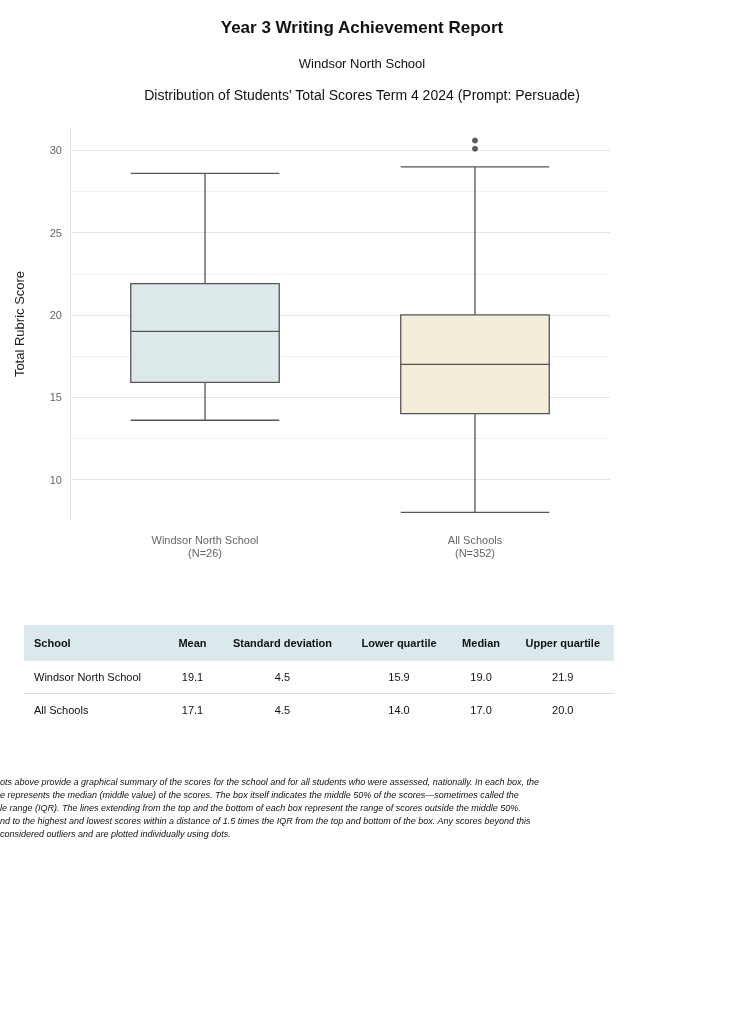 Image resolution: width=740 pixels, height=1019 pixels. Describe the element at coordinates (55, 314) in the screenshot. I see `y-tick-label: 20` at that location.